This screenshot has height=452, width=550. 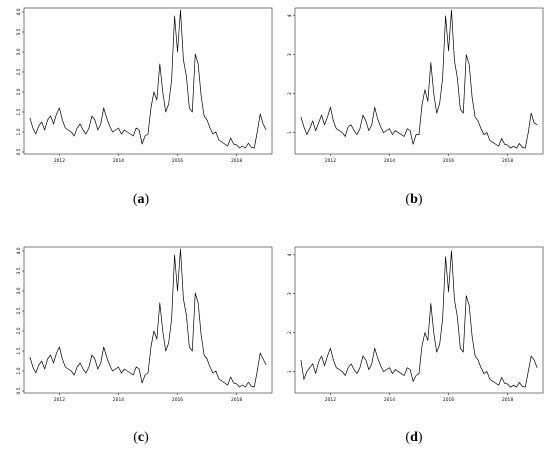 I want to click on caption-d: (d), so click(x=414, y=437).